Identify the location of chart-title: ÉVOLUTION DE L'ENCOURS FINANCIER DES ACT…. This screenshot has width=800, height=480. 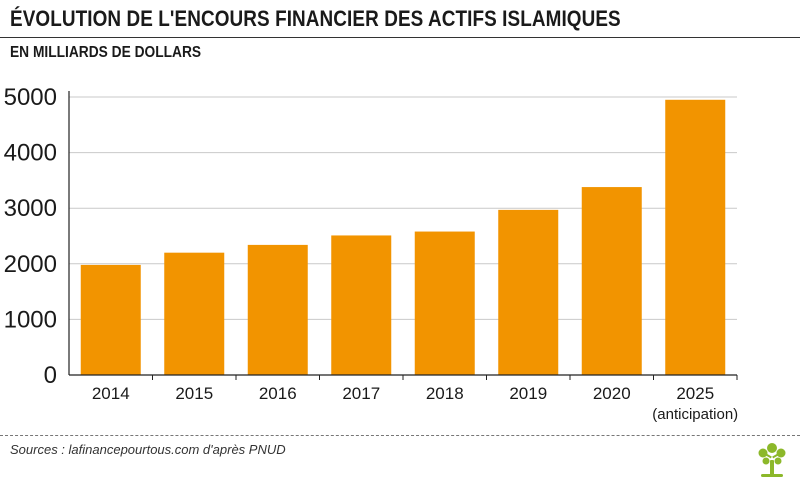
(315, 18).